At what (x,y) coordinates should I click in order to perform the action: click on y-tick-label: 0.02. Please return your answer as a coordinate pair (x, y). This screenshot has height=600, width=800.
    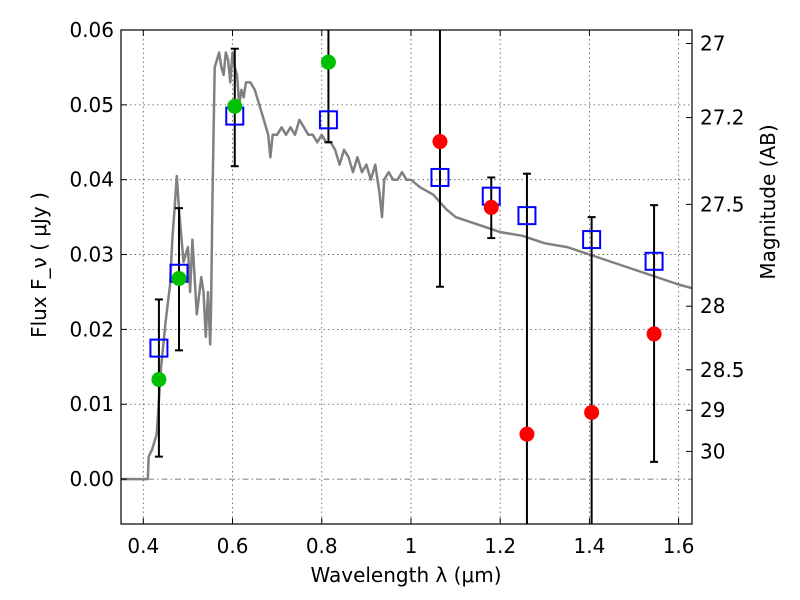
    Looking at the image, I should click on (91, 329).